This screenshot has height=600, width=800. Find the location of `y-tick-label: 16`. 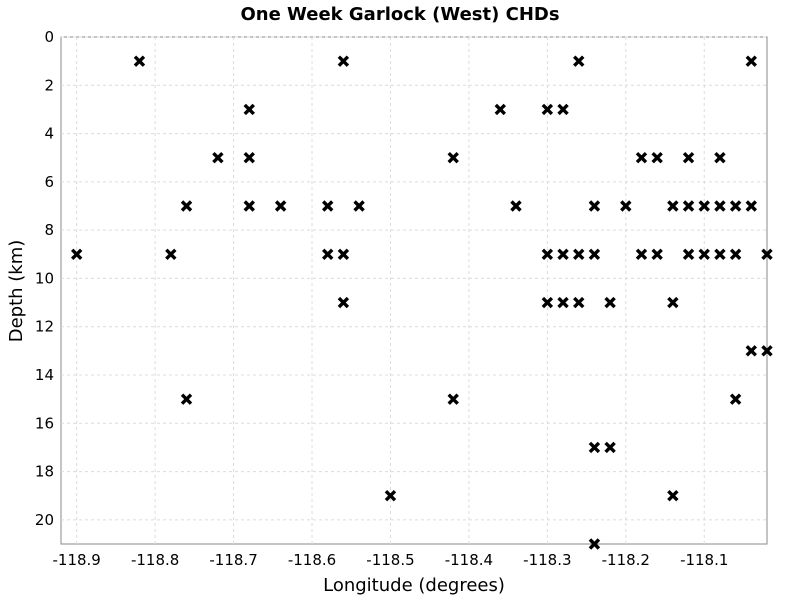

y-tick-label: 16 is located at coordinates (44, 423).